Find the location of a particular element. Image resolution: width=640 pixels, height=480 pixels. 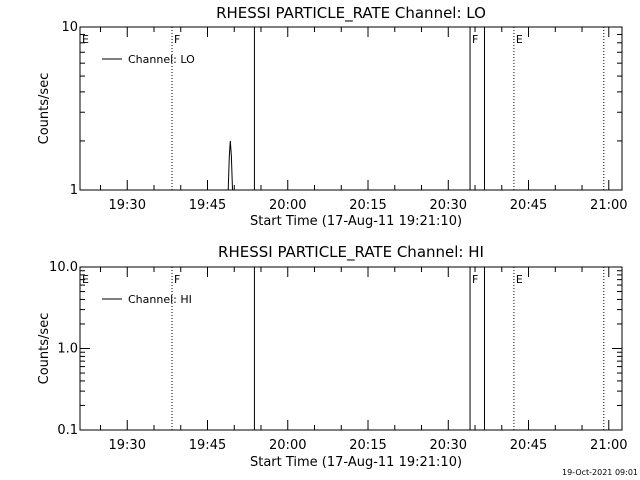

legend-label: Channel: LO is located at coordinates (161, 59).